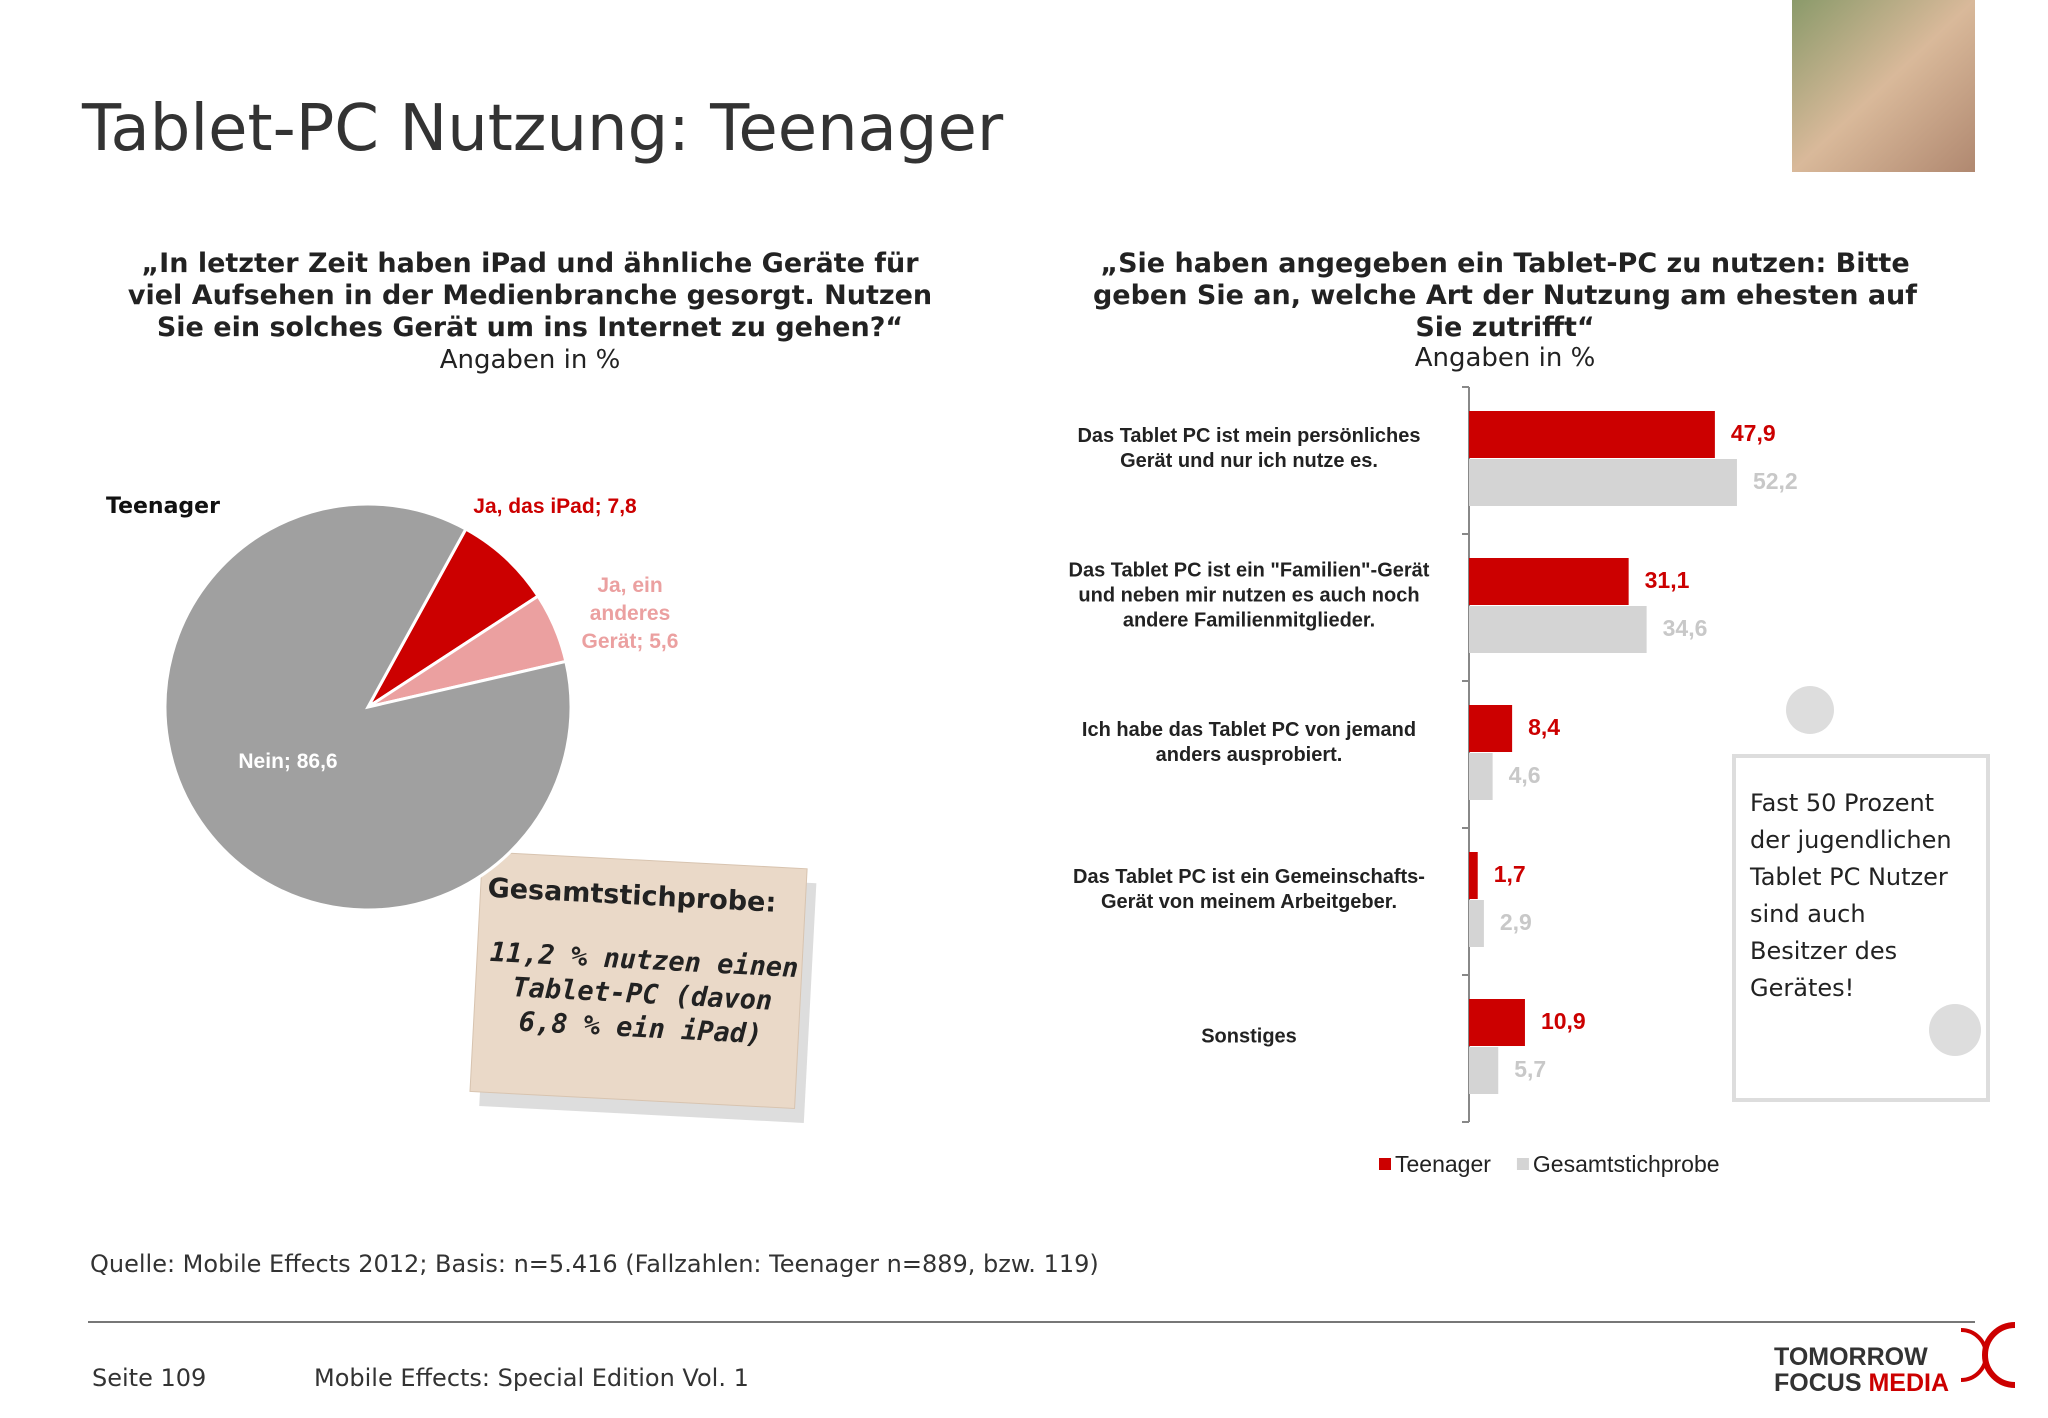 The width and height of the screenshot is (2048, 1418). I want to click on pie-value: 86,6, so click(317, 761).